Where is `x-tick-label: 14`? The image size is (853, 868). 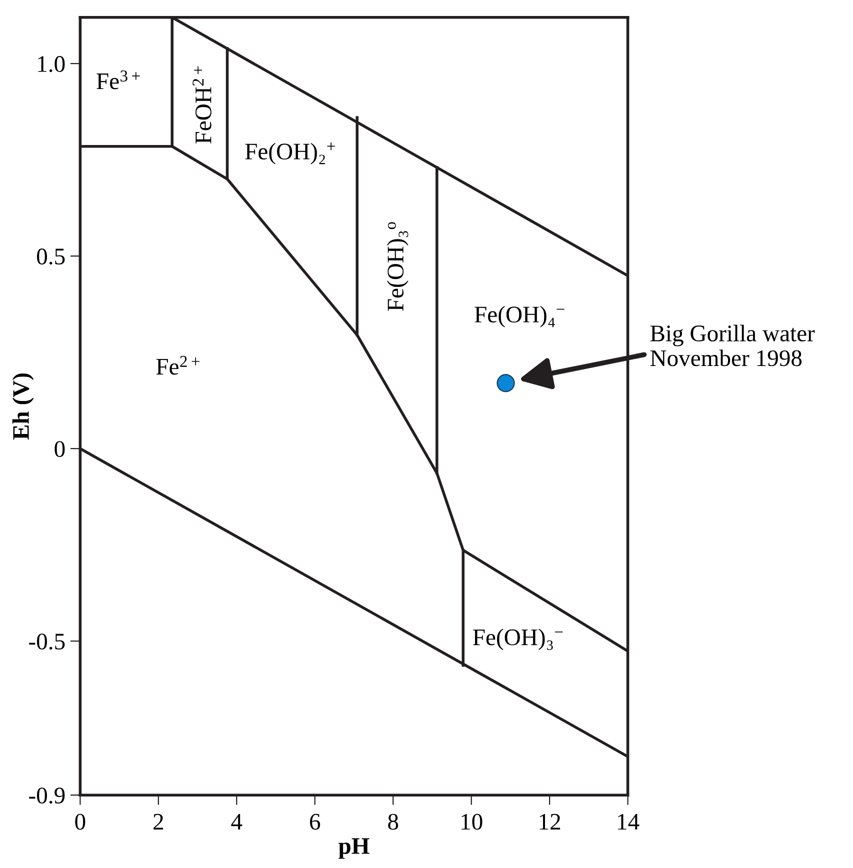
x-tick-label: 14 is located at coordinates (629, 822).